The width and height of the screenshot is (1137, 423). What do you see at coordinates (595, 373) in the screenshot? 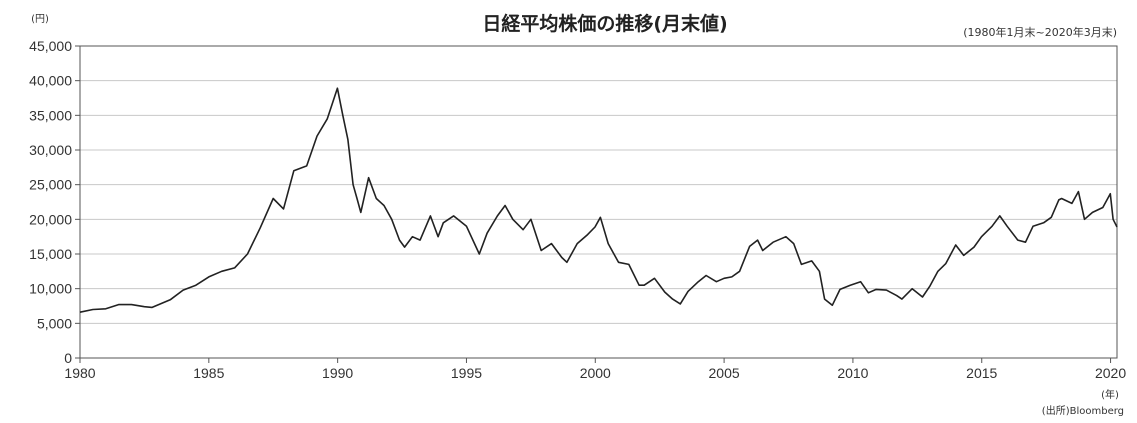
I see `x-tick-label: 2000` at bounding box center [595, 373].